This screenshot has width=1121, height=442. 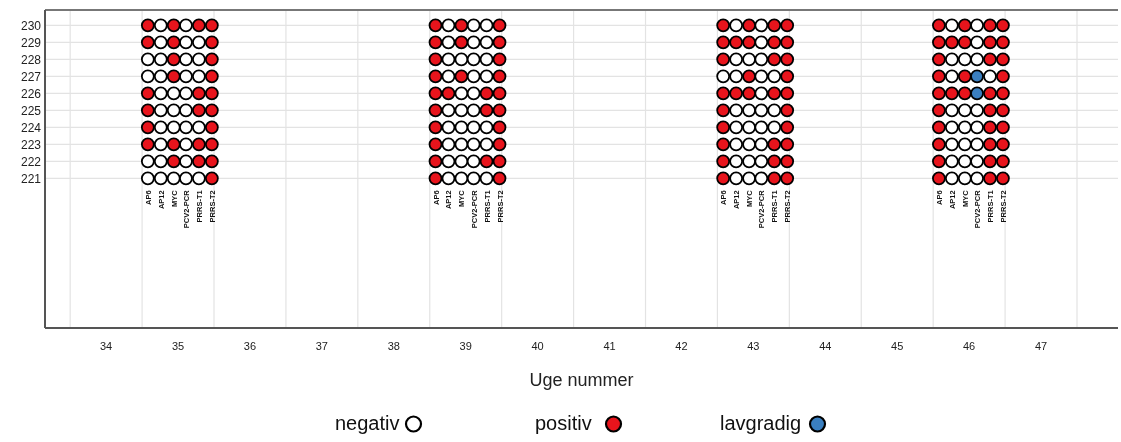 What do you see at coordinates (31, 93) in the screenshot?
I see `y-tick-label: 226` at bounding box center [31, 93].